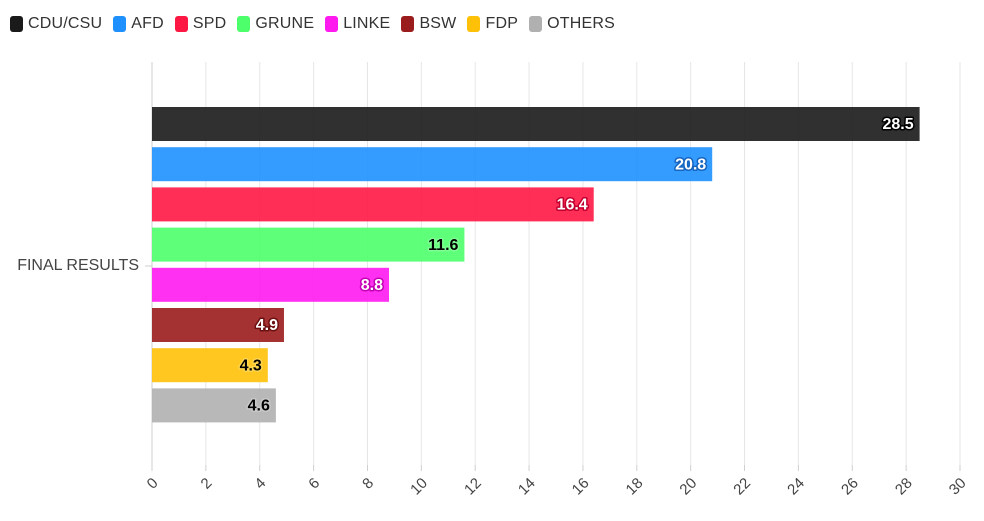 The width and height of the screenshot is (984, 521). I want to click on legend-label: OTHERS, so click(581, 23).